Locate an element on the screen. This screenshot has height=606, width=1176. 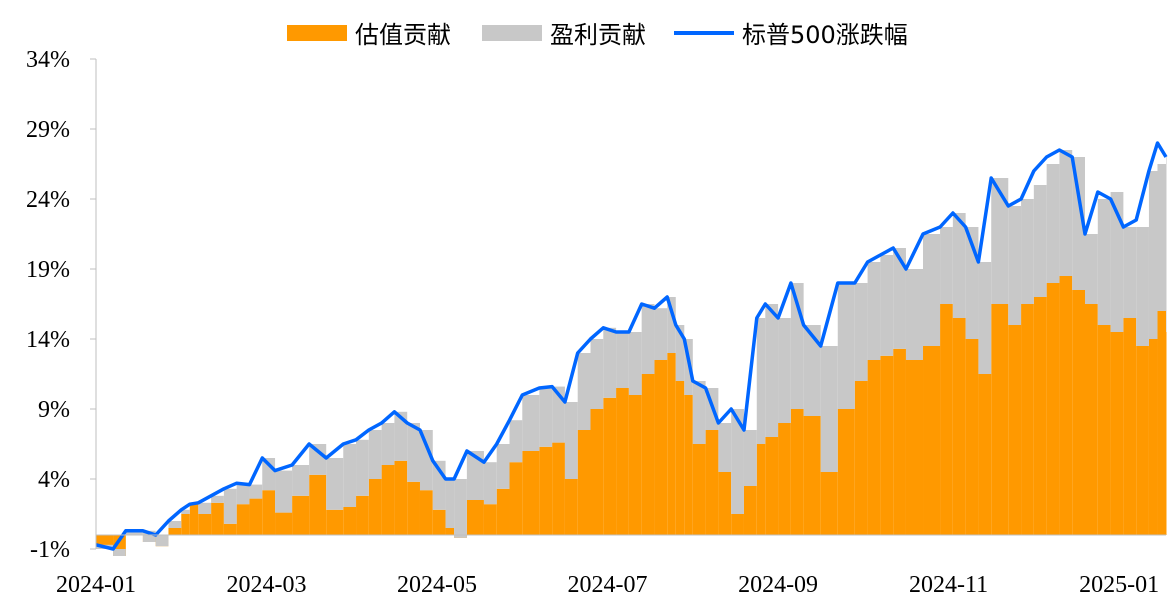
y-tick-label: 24% is located at coordinates (48, 200).